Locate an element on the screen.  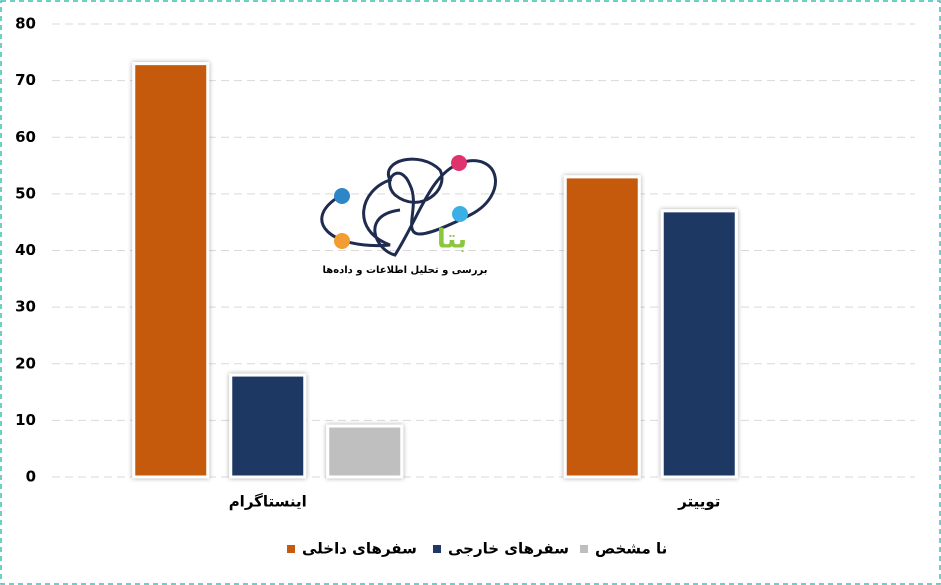
x-tick-label: اینستاگرام is located at coordinates (268, 502).